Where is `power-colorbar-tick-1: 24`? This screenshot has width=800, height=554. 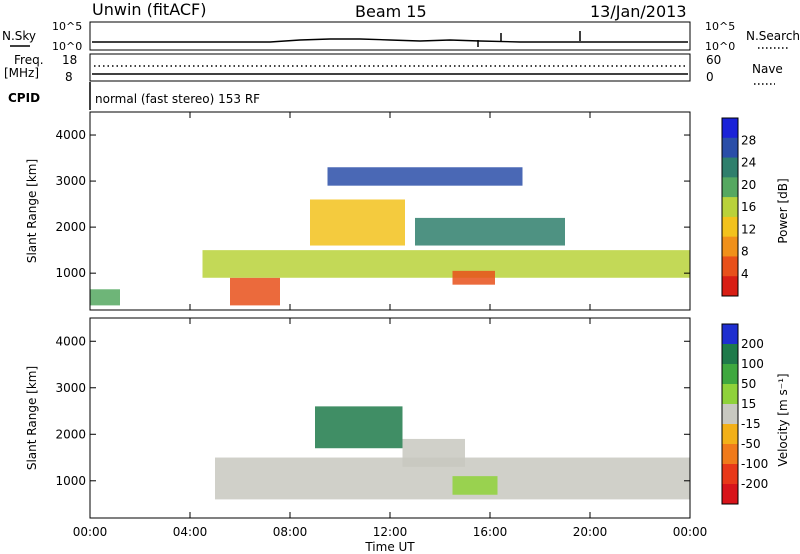
power-colorbar-tick-1: 24 is located at coordinates (748, 163).